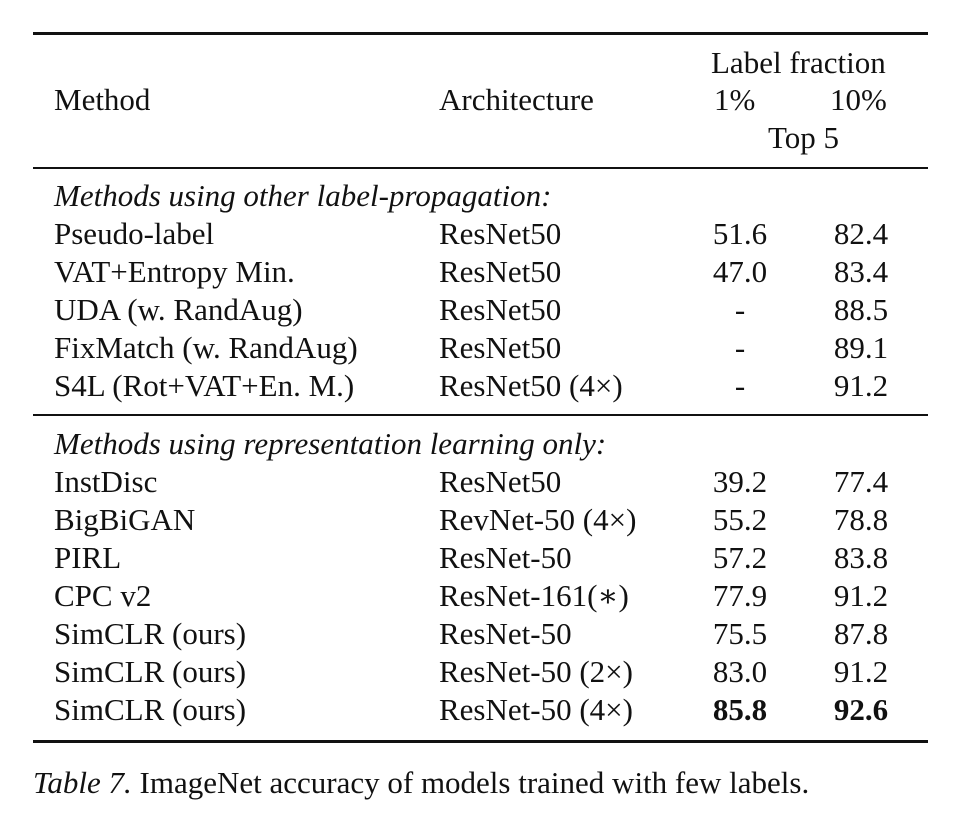 The width and height of the screenshot is (960, 835). I want to click on cell-architecture: ResNet50 (4×), so click(531, 385).